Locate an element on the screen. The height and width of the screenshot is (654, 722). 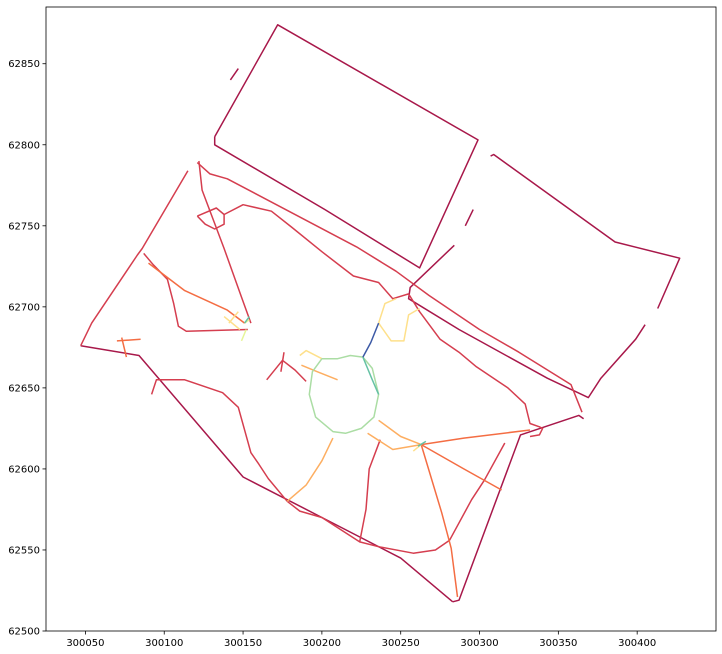
y-tick-label: 62500 is located at coordinates (24, 632).